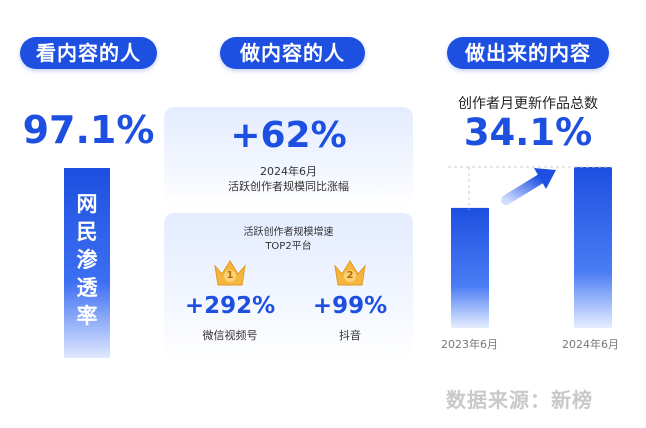 This screenshot has height=428, width=646. Describe the element at coordinates (230, 306) in the screenshot. I see `platform1-value: +292%` at that location.